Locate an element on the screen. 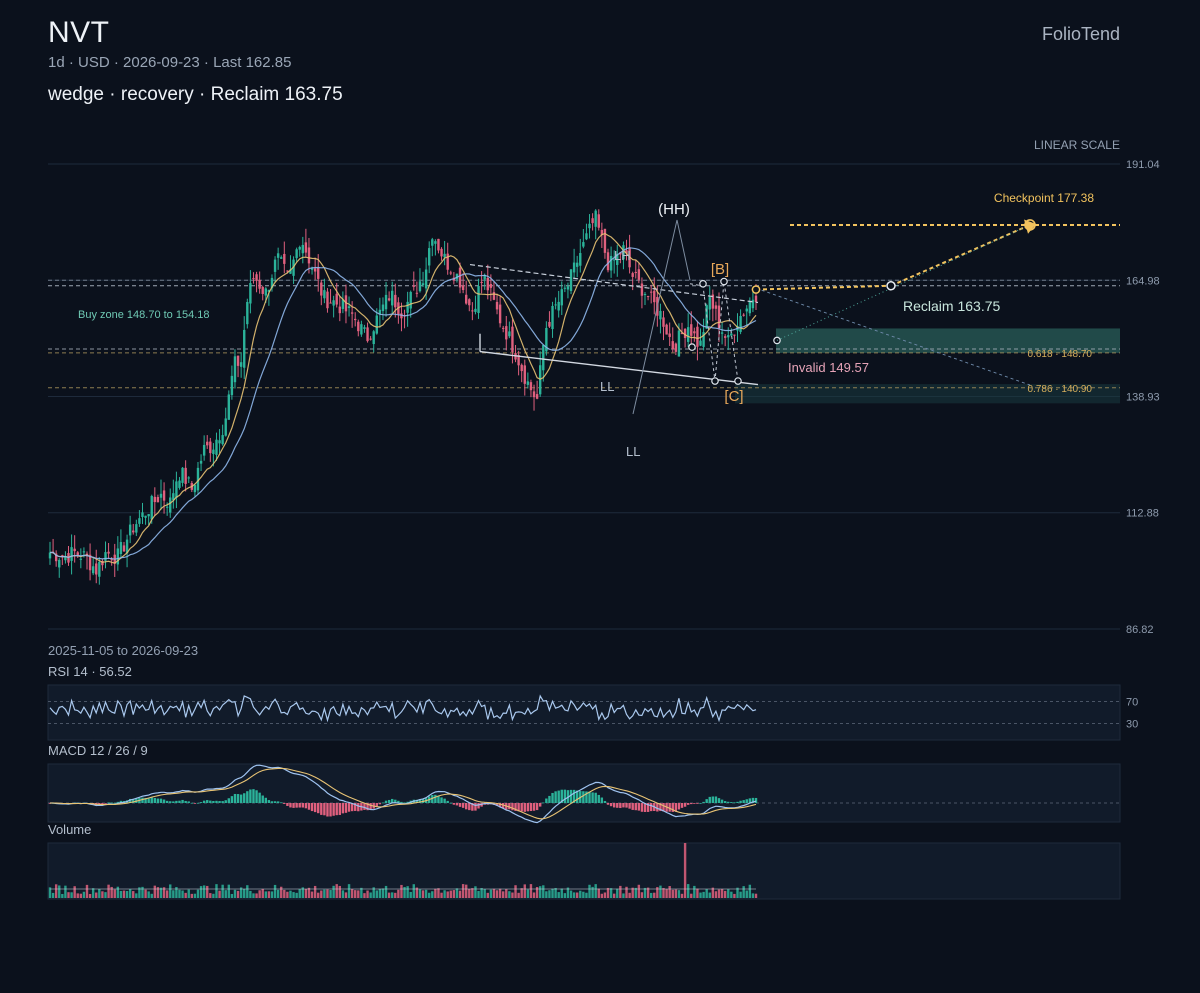 The height and width of the screenshot is (993, 1200). scale-toggle: LINEAR SCALE is located at coordinates (1076, 145).